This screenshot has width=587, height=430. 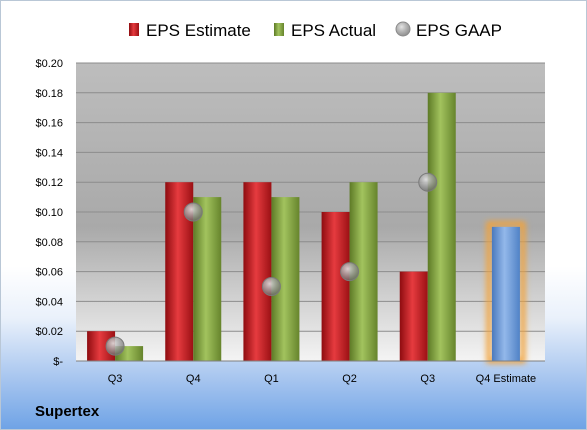 What do you see at coordinates (58, 362) in the screenshot?
I see `y-tick-label: $-` at bounding box center [58, 362].